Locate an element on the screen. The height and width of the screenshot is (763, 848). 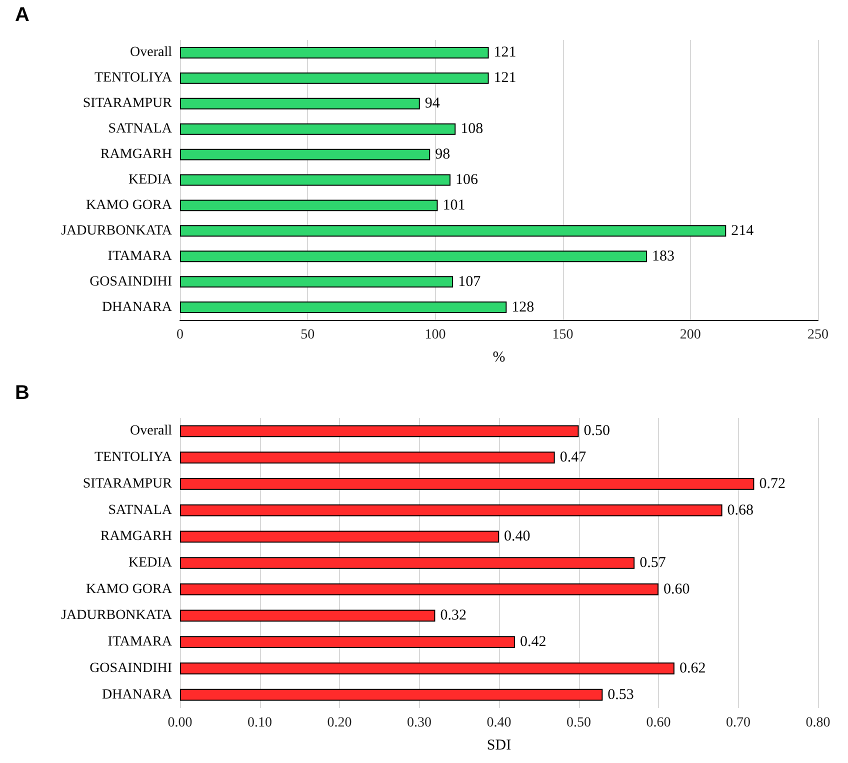
data-label: 214 is located at coordinates (742, 230).